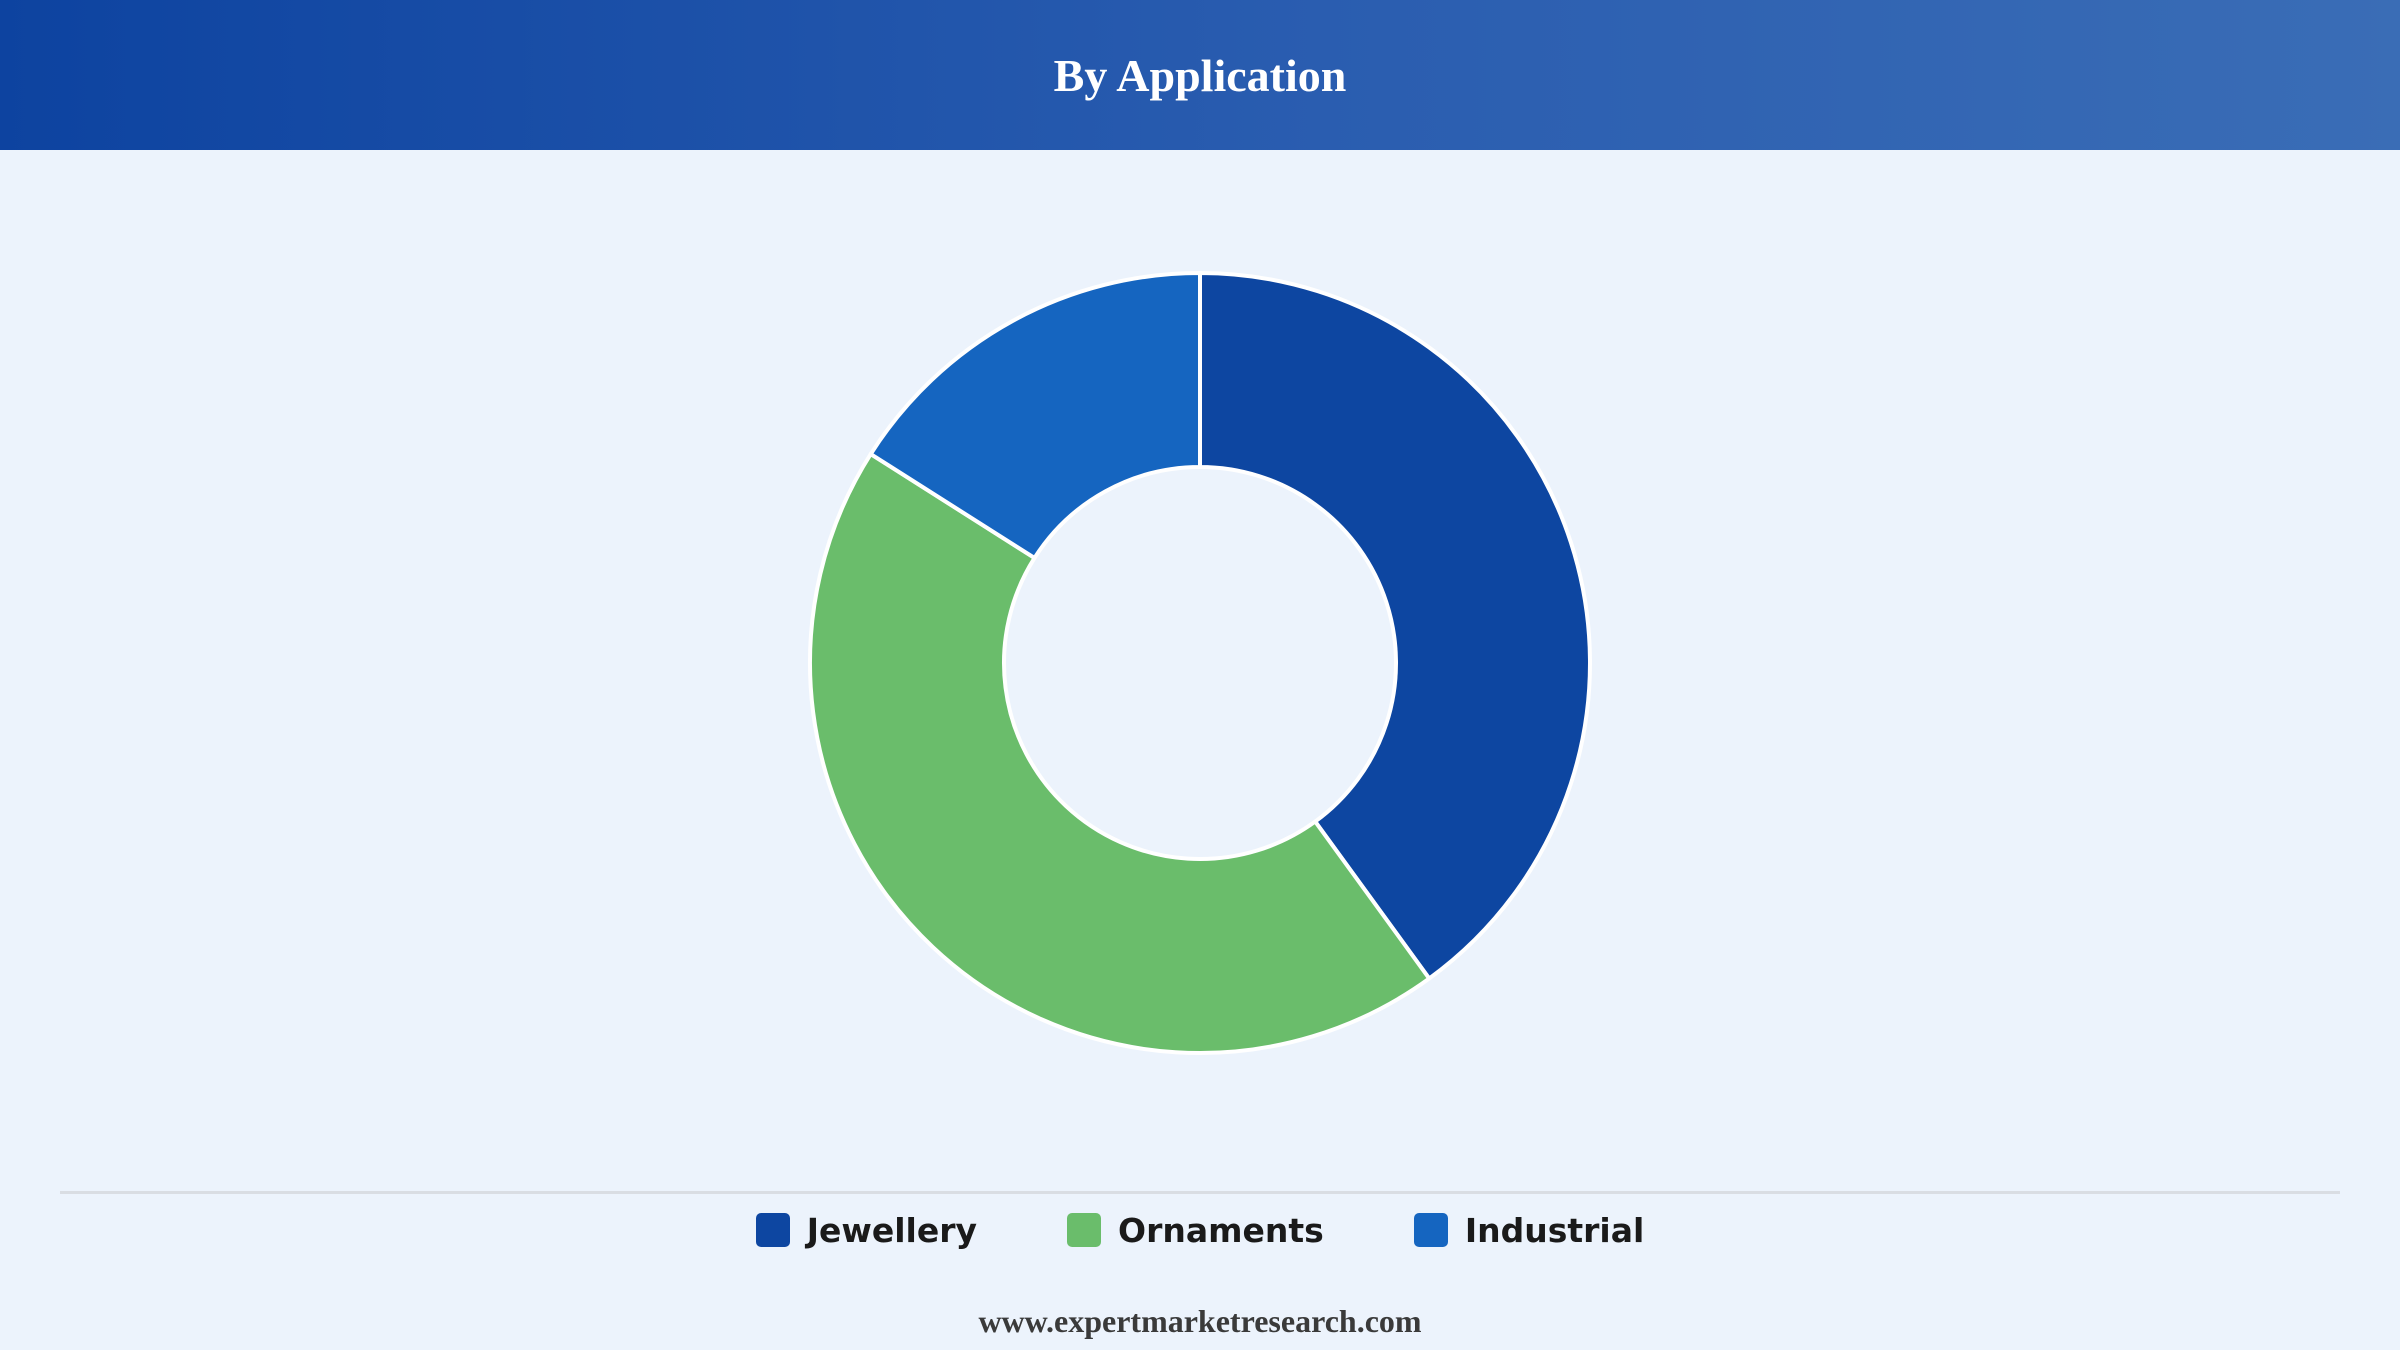 This screenshot has height=1350, width=2400. I want to click on header-banner: By Application, so click(1200, 75).